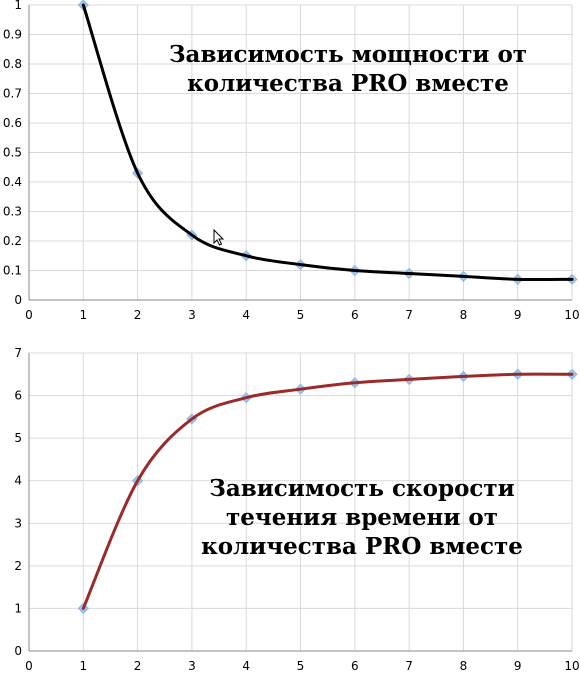 This screenshot has width=580, height=673. I want to click on y-tick-label: 0.8, so click(12, 64).